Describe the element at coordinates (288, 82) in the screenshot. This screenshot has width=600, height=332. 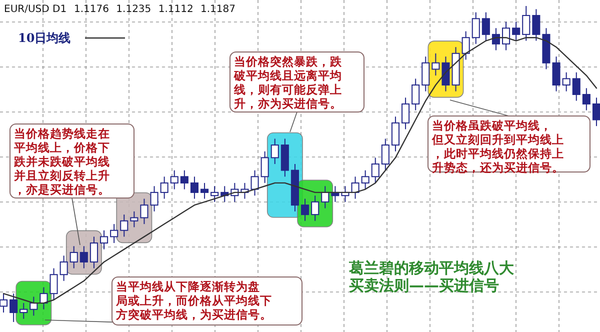
I see `annotation: 当价格突然暴跌，跌破平均线且远离平均线，则有可能反弹上升，亦为买进信号。` at that location.